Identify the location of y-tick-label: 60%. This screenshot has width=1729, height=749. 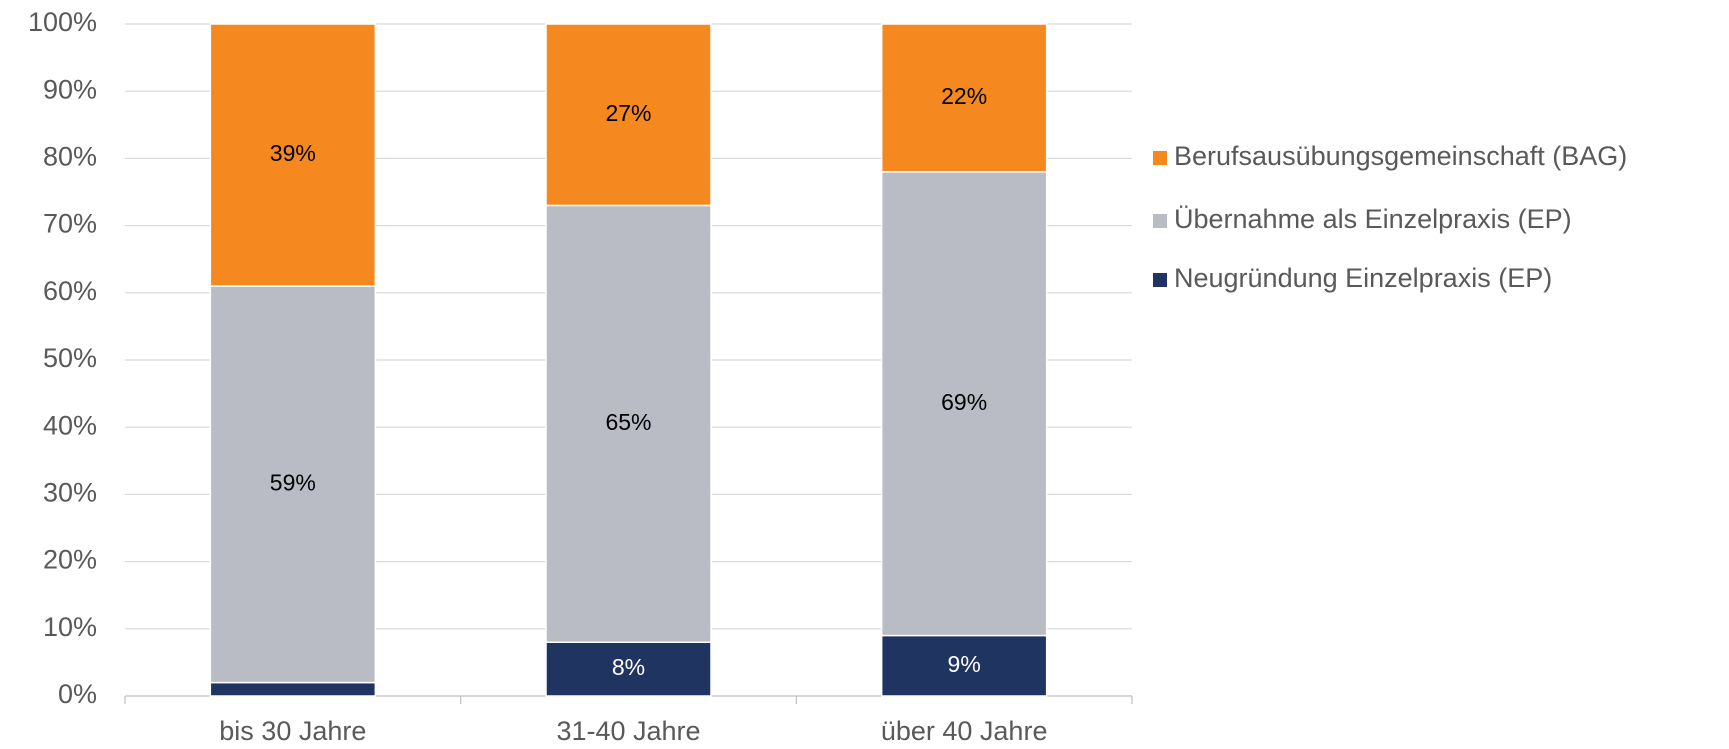
(70, 291).